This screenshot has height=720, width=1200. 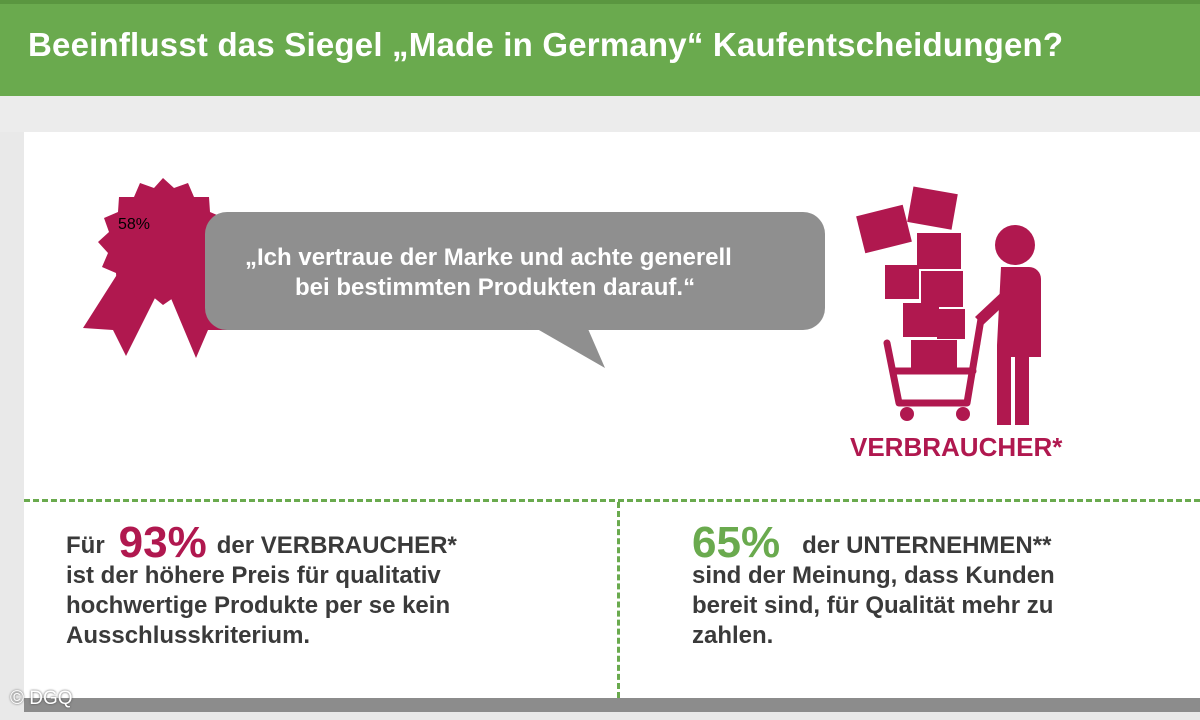 What do you see at coordinates (618, 600) in the screenshot?
I see `vertical-divider` at bounding box center [618, 600].